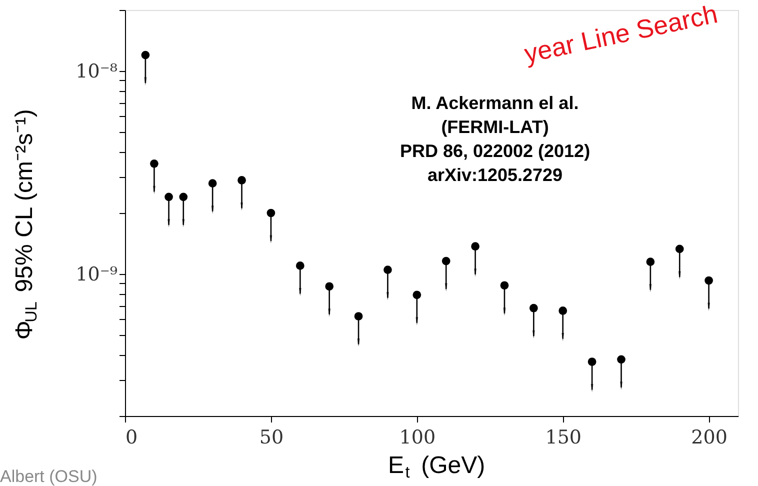 The width and height of the screenshot is (758, 486). I want to click on y-axis-title: ΦUL 95% CL (cm⁻²s⁻¹), so click(26, 224).